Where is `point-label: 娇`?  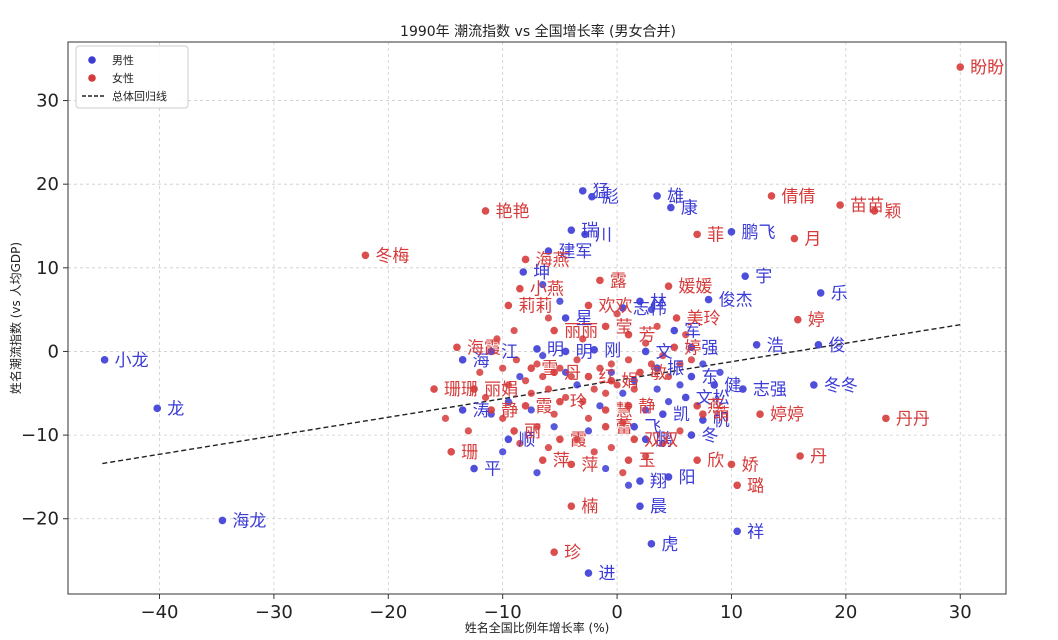 point-label: 娇 is located at coordinates (749, 465).